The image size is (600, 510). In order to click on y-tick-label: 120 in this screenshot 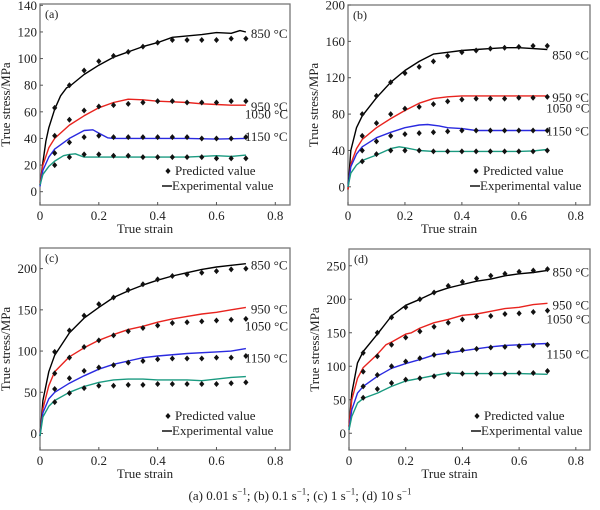, I will do `click(336, 77)`.